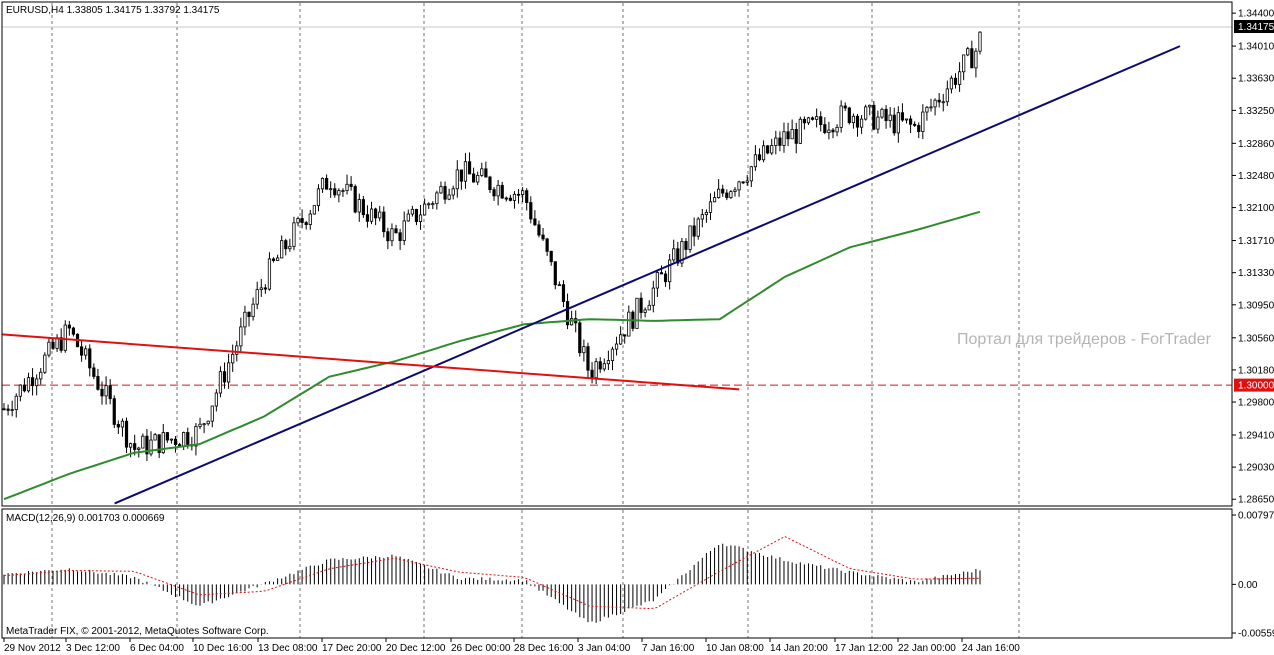 The height and width of the screenshot is (655, 1274). What do you see at coordinates (1253, 575) in the screenshot?
I see `macd-axis: 0.007975 0.00 -0.00559` at bounding box center [1253, 575].